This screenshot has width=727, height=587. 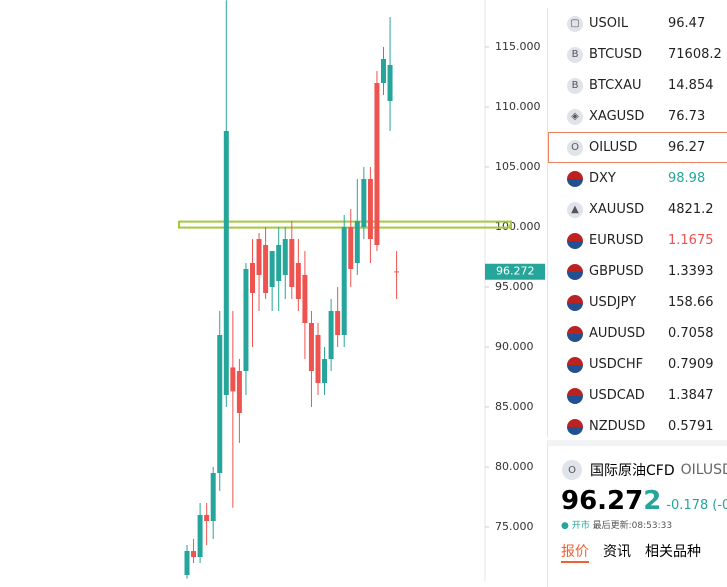 I want to click on watch-row: O OILUSD 96.27, so click(x=637, y=147).